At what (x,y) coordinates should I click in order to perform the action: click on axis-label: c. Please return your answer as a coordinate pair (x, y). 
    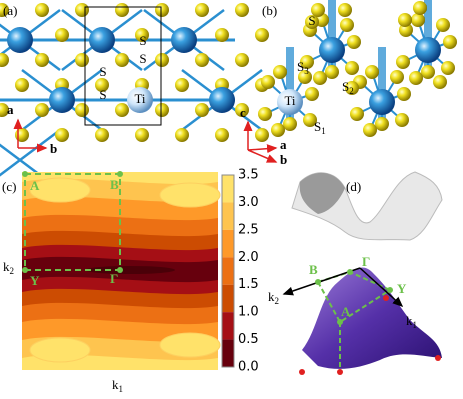
    Looking at the image, I should click on (243, 112).